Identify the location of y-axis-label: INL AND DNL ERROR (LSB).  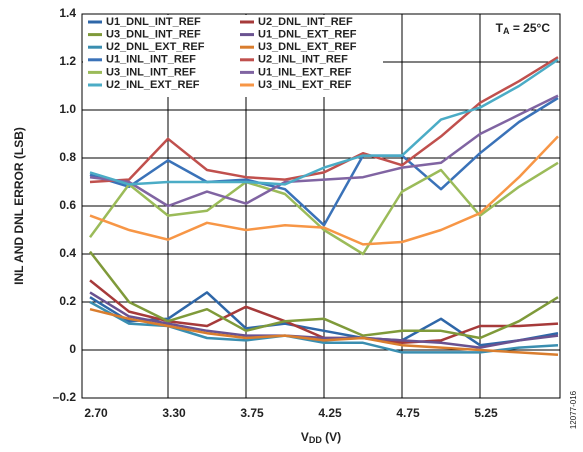
(19, 206).